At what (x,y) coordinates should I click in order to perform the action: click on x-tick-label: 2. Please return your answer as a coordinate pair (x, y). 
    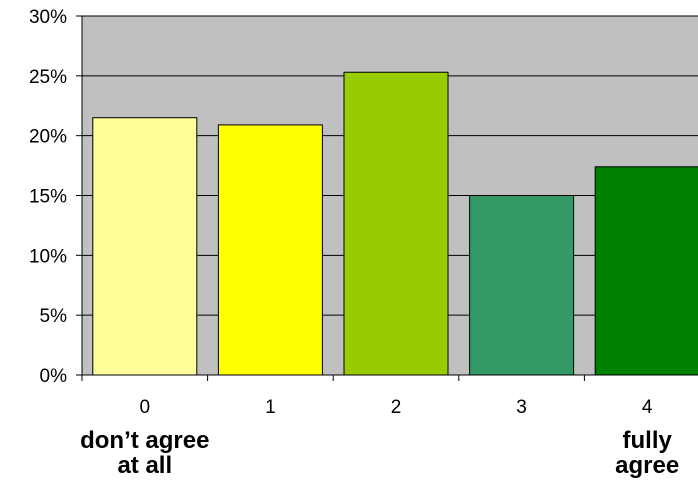
    Looking at the image, I should click on (396, 407).